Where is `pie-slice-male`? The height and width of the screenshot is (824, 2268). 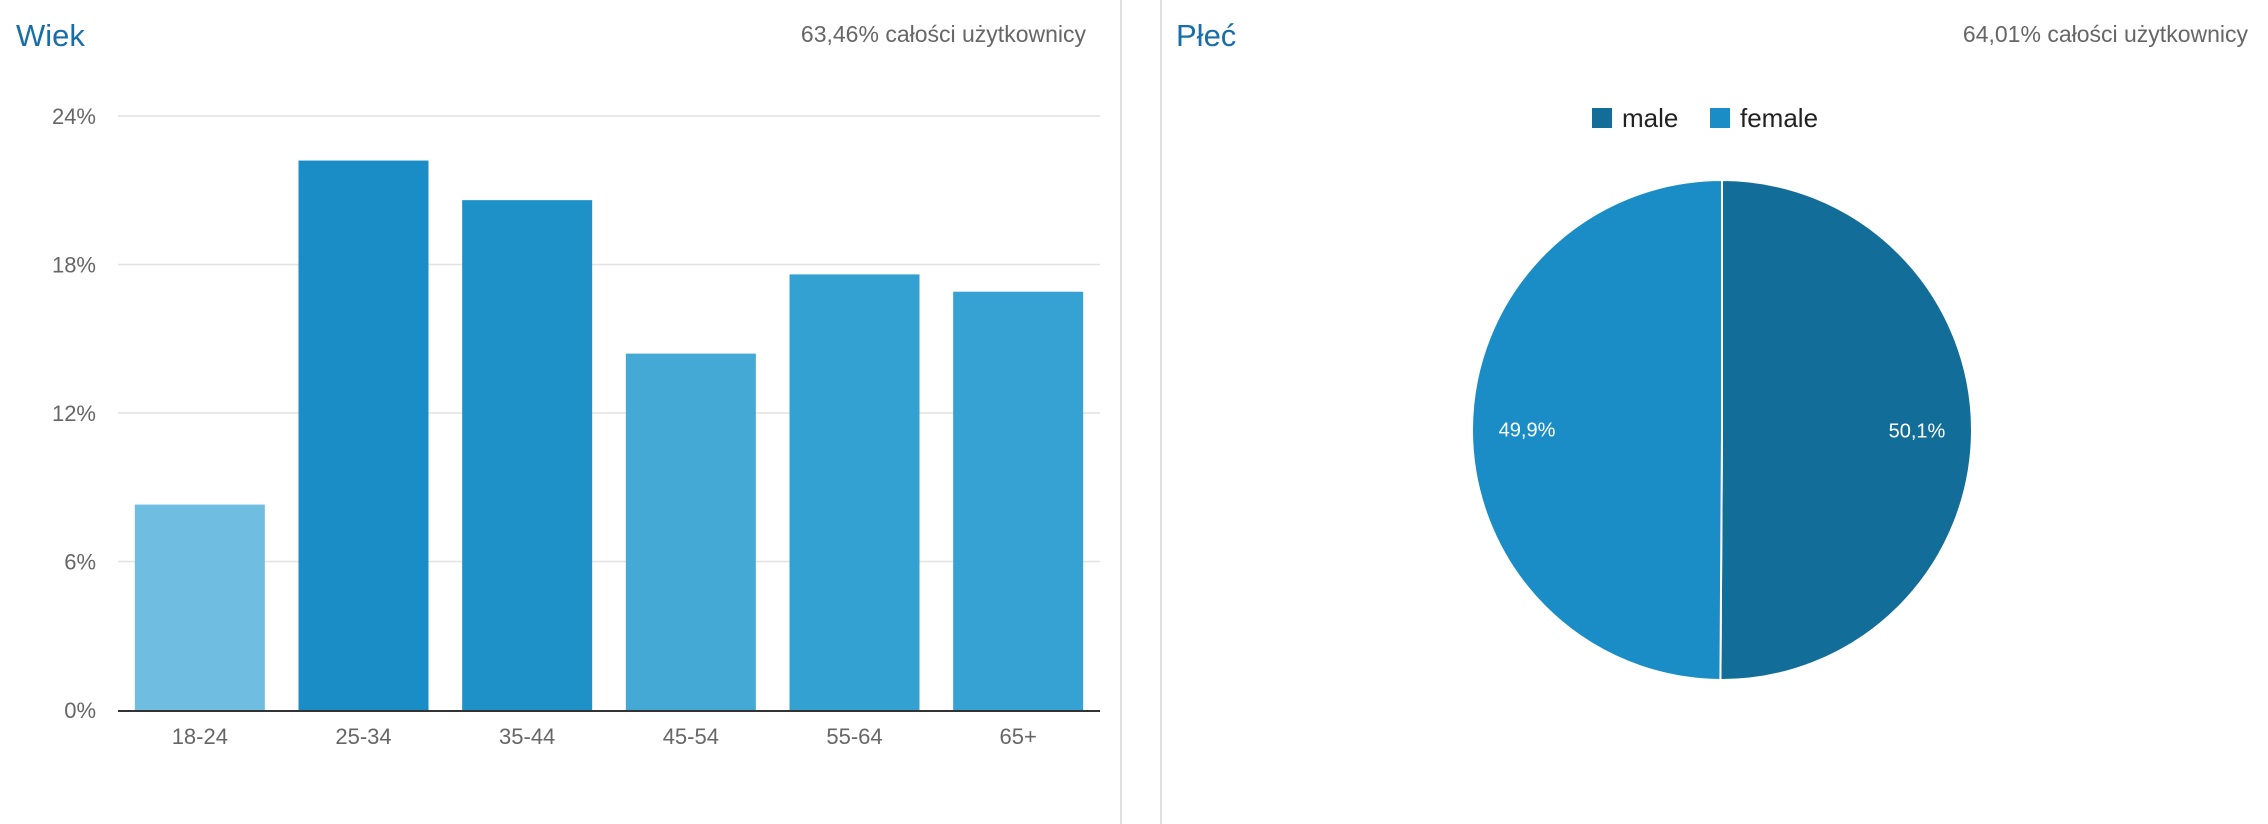
pie-slice-male is located at coordinates (1846, 429).